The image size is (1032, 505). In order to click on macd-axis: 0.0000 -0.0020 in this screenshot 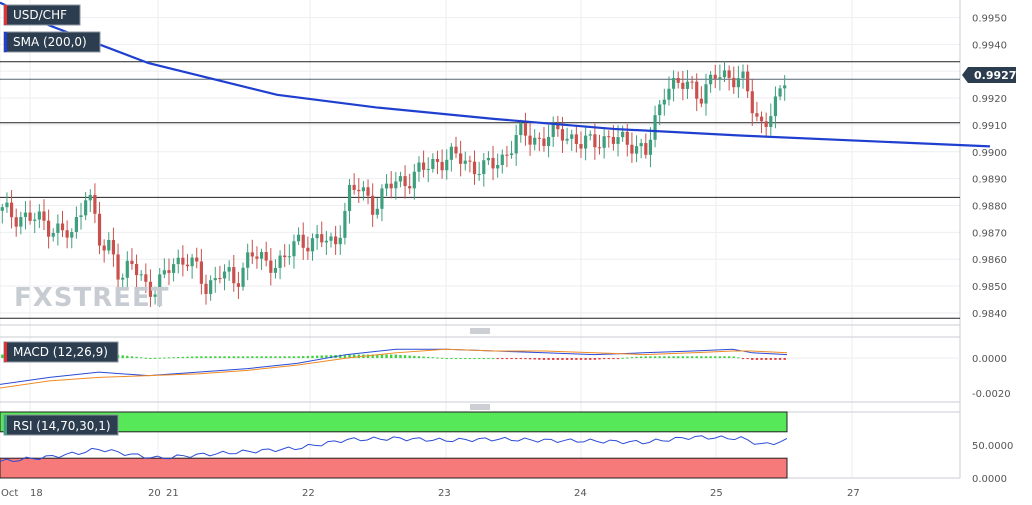, I will do `click(991, 377)`.